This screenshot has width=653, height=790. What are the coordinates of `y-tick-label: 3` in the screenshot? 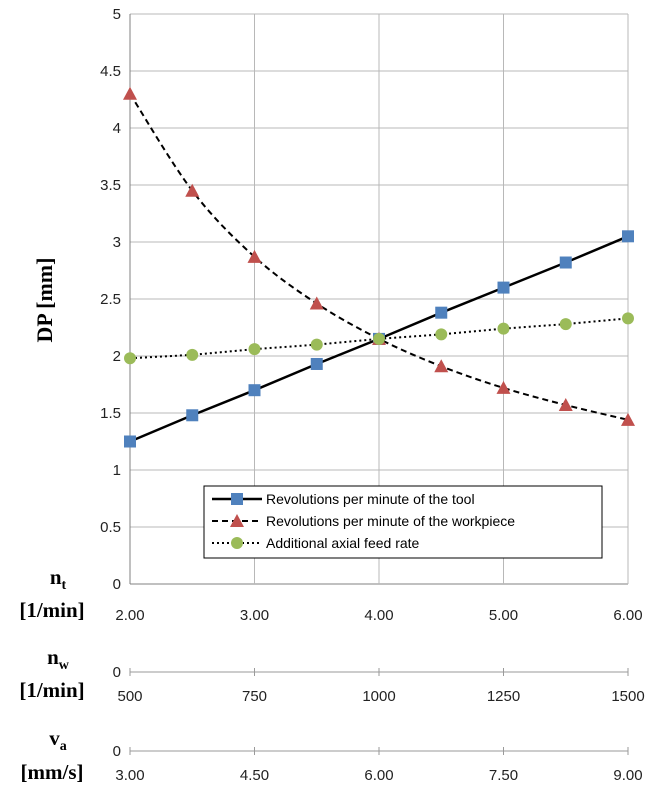 It's located at (117, 242).